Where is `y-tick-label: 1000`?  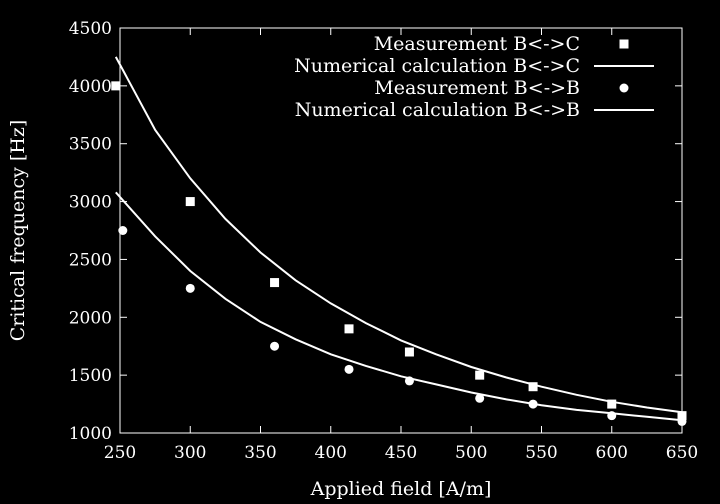
y-tick-label: 1000 is located at coordinates (90, 434).